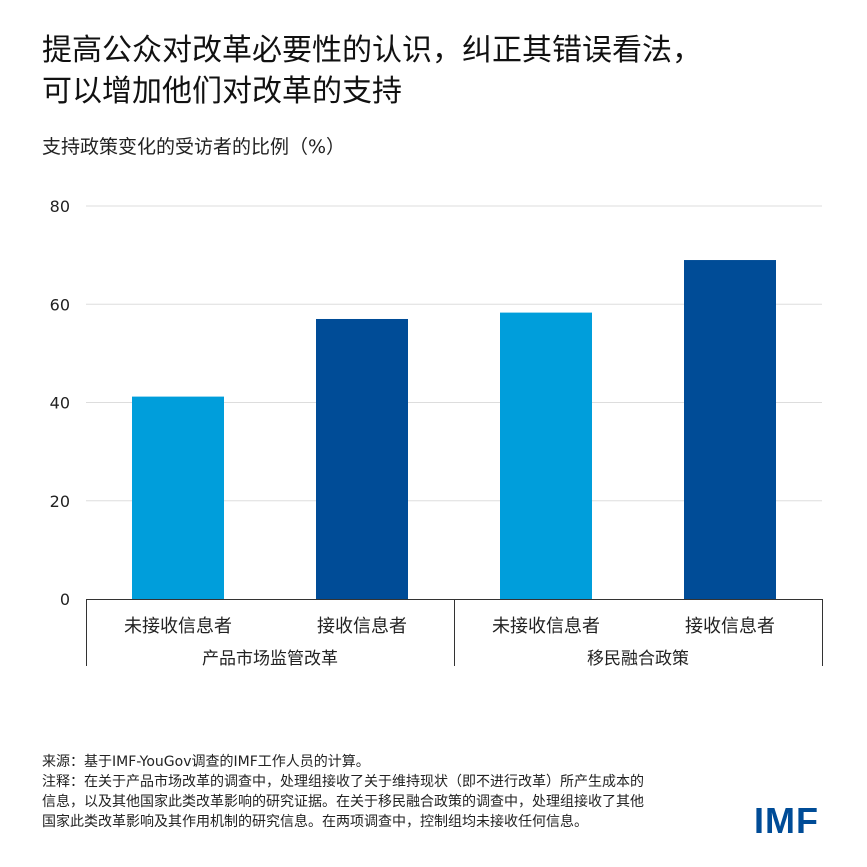  I want to click on chart-title-line-1: 提高公众对改革必要性的认识，纠正其错误看法，, so click(372, 50).